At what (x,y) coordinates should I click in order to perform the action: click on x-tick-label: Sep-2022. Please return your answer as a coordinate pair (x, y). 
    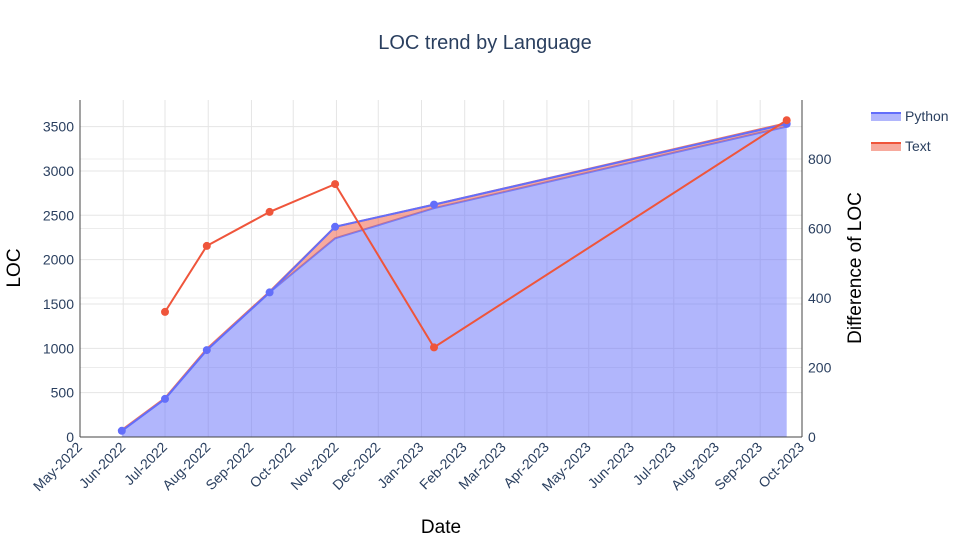
    Looking at the image, I should click on (229, 466).